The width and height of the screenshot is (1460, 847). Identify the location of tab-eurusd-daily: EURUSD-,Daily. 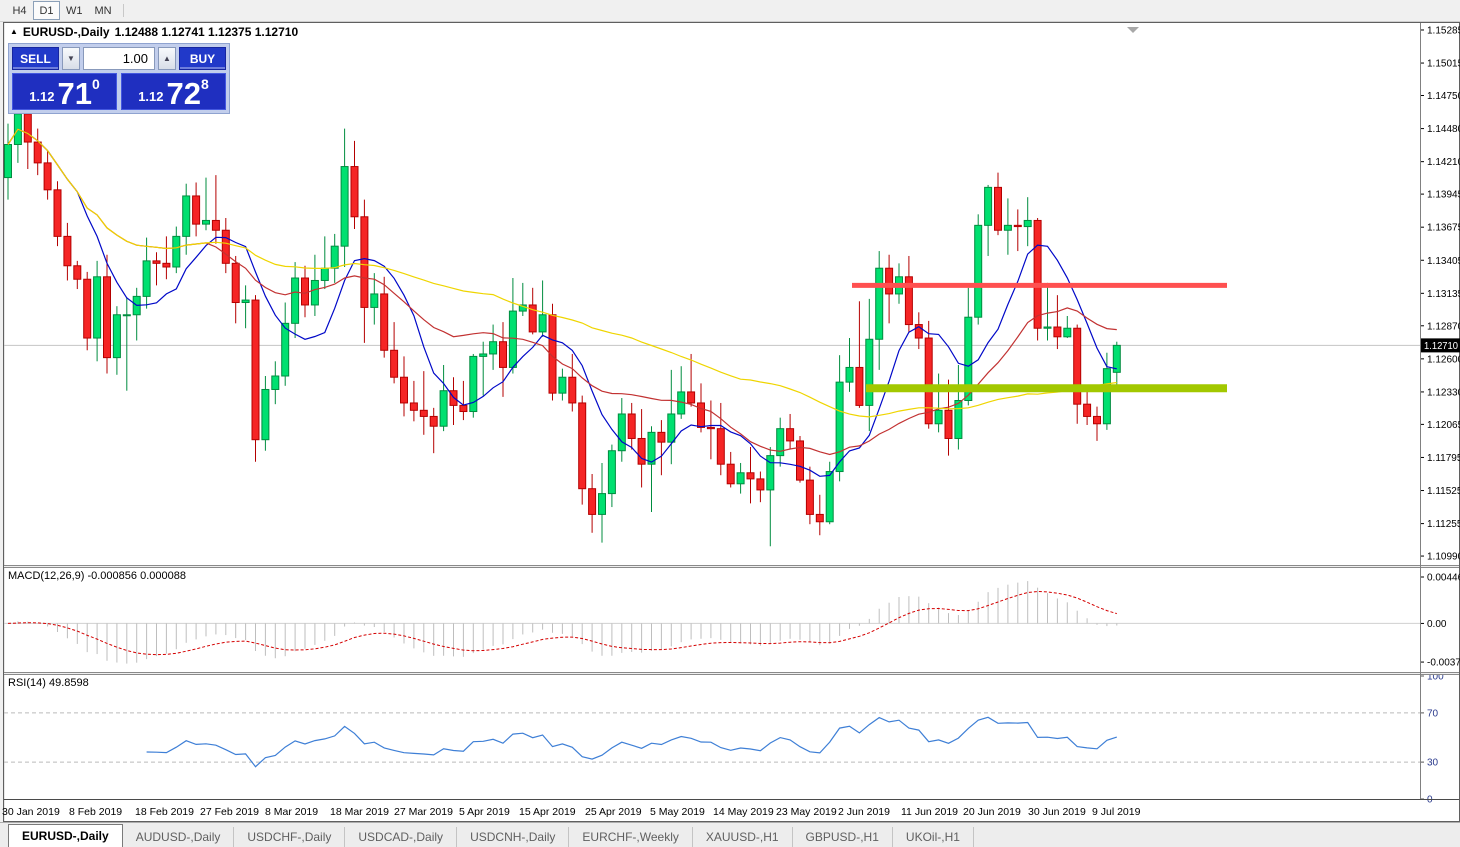
(65, 835).